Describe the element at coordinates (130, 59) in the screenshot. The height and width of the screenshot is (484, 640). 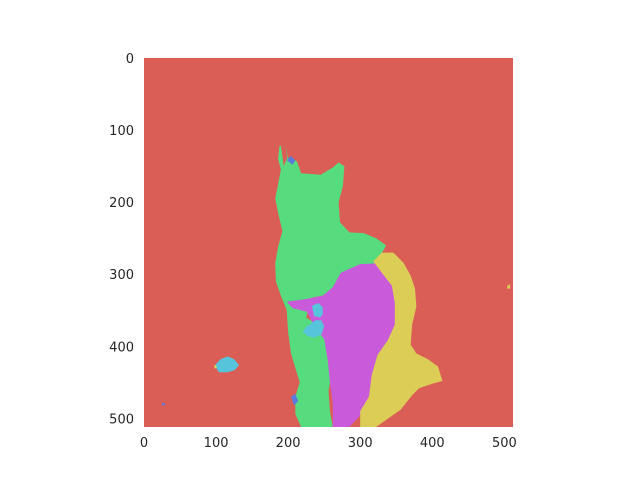
I see `y-tick-label: 0` at that location.